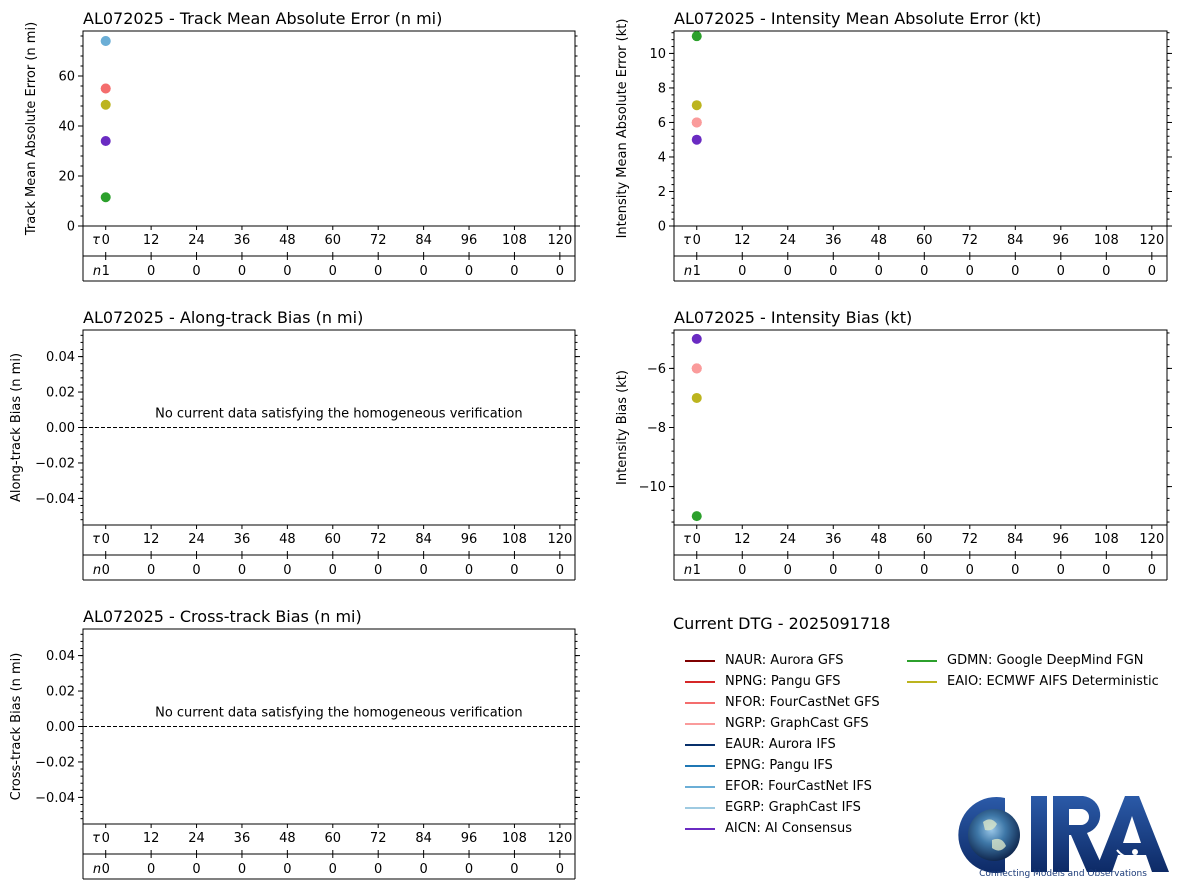 This screenshot has height=894, width=1188. Describe the element at coordinates (1039, 834) in the screenshot. I see `logo-letter-i` at that location.